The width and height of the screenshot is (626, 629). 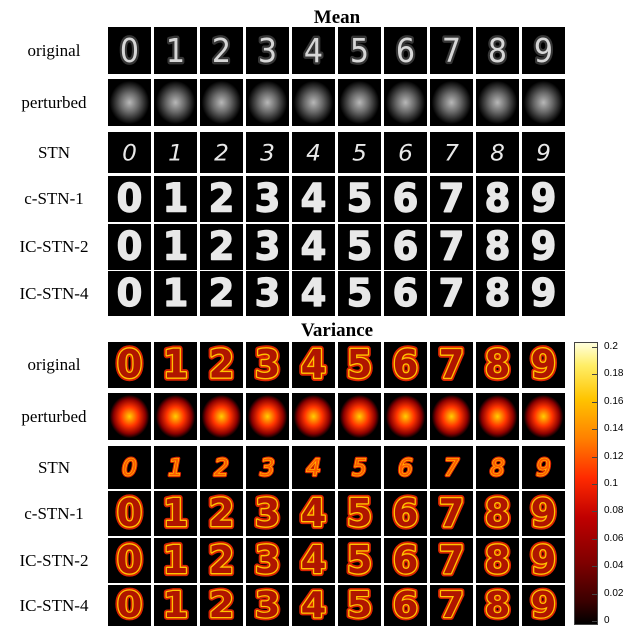 I want to click on colorbar-tick-label: 0.16, so click(x=614, y=401).